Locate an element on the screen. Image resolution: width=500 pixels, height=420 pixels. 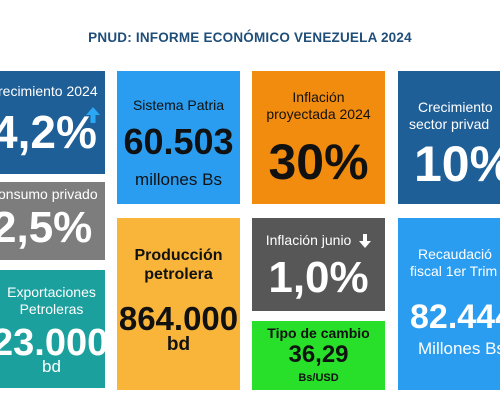
tile-label: Crecimiento sector privad is located at coordinates (451, 115).